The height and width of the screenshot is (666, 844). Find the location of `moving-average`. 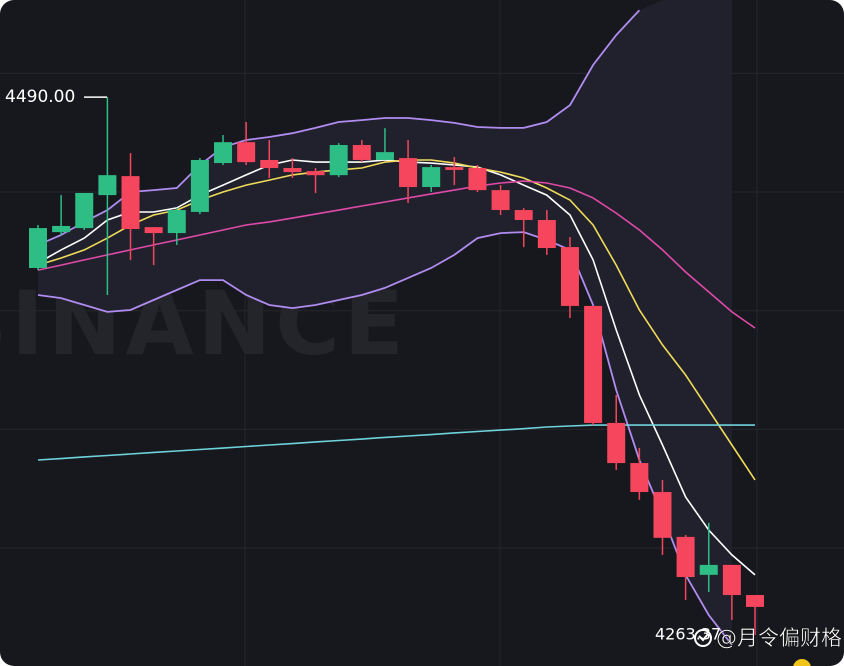

moving-average is located at coordinates (396, 442).